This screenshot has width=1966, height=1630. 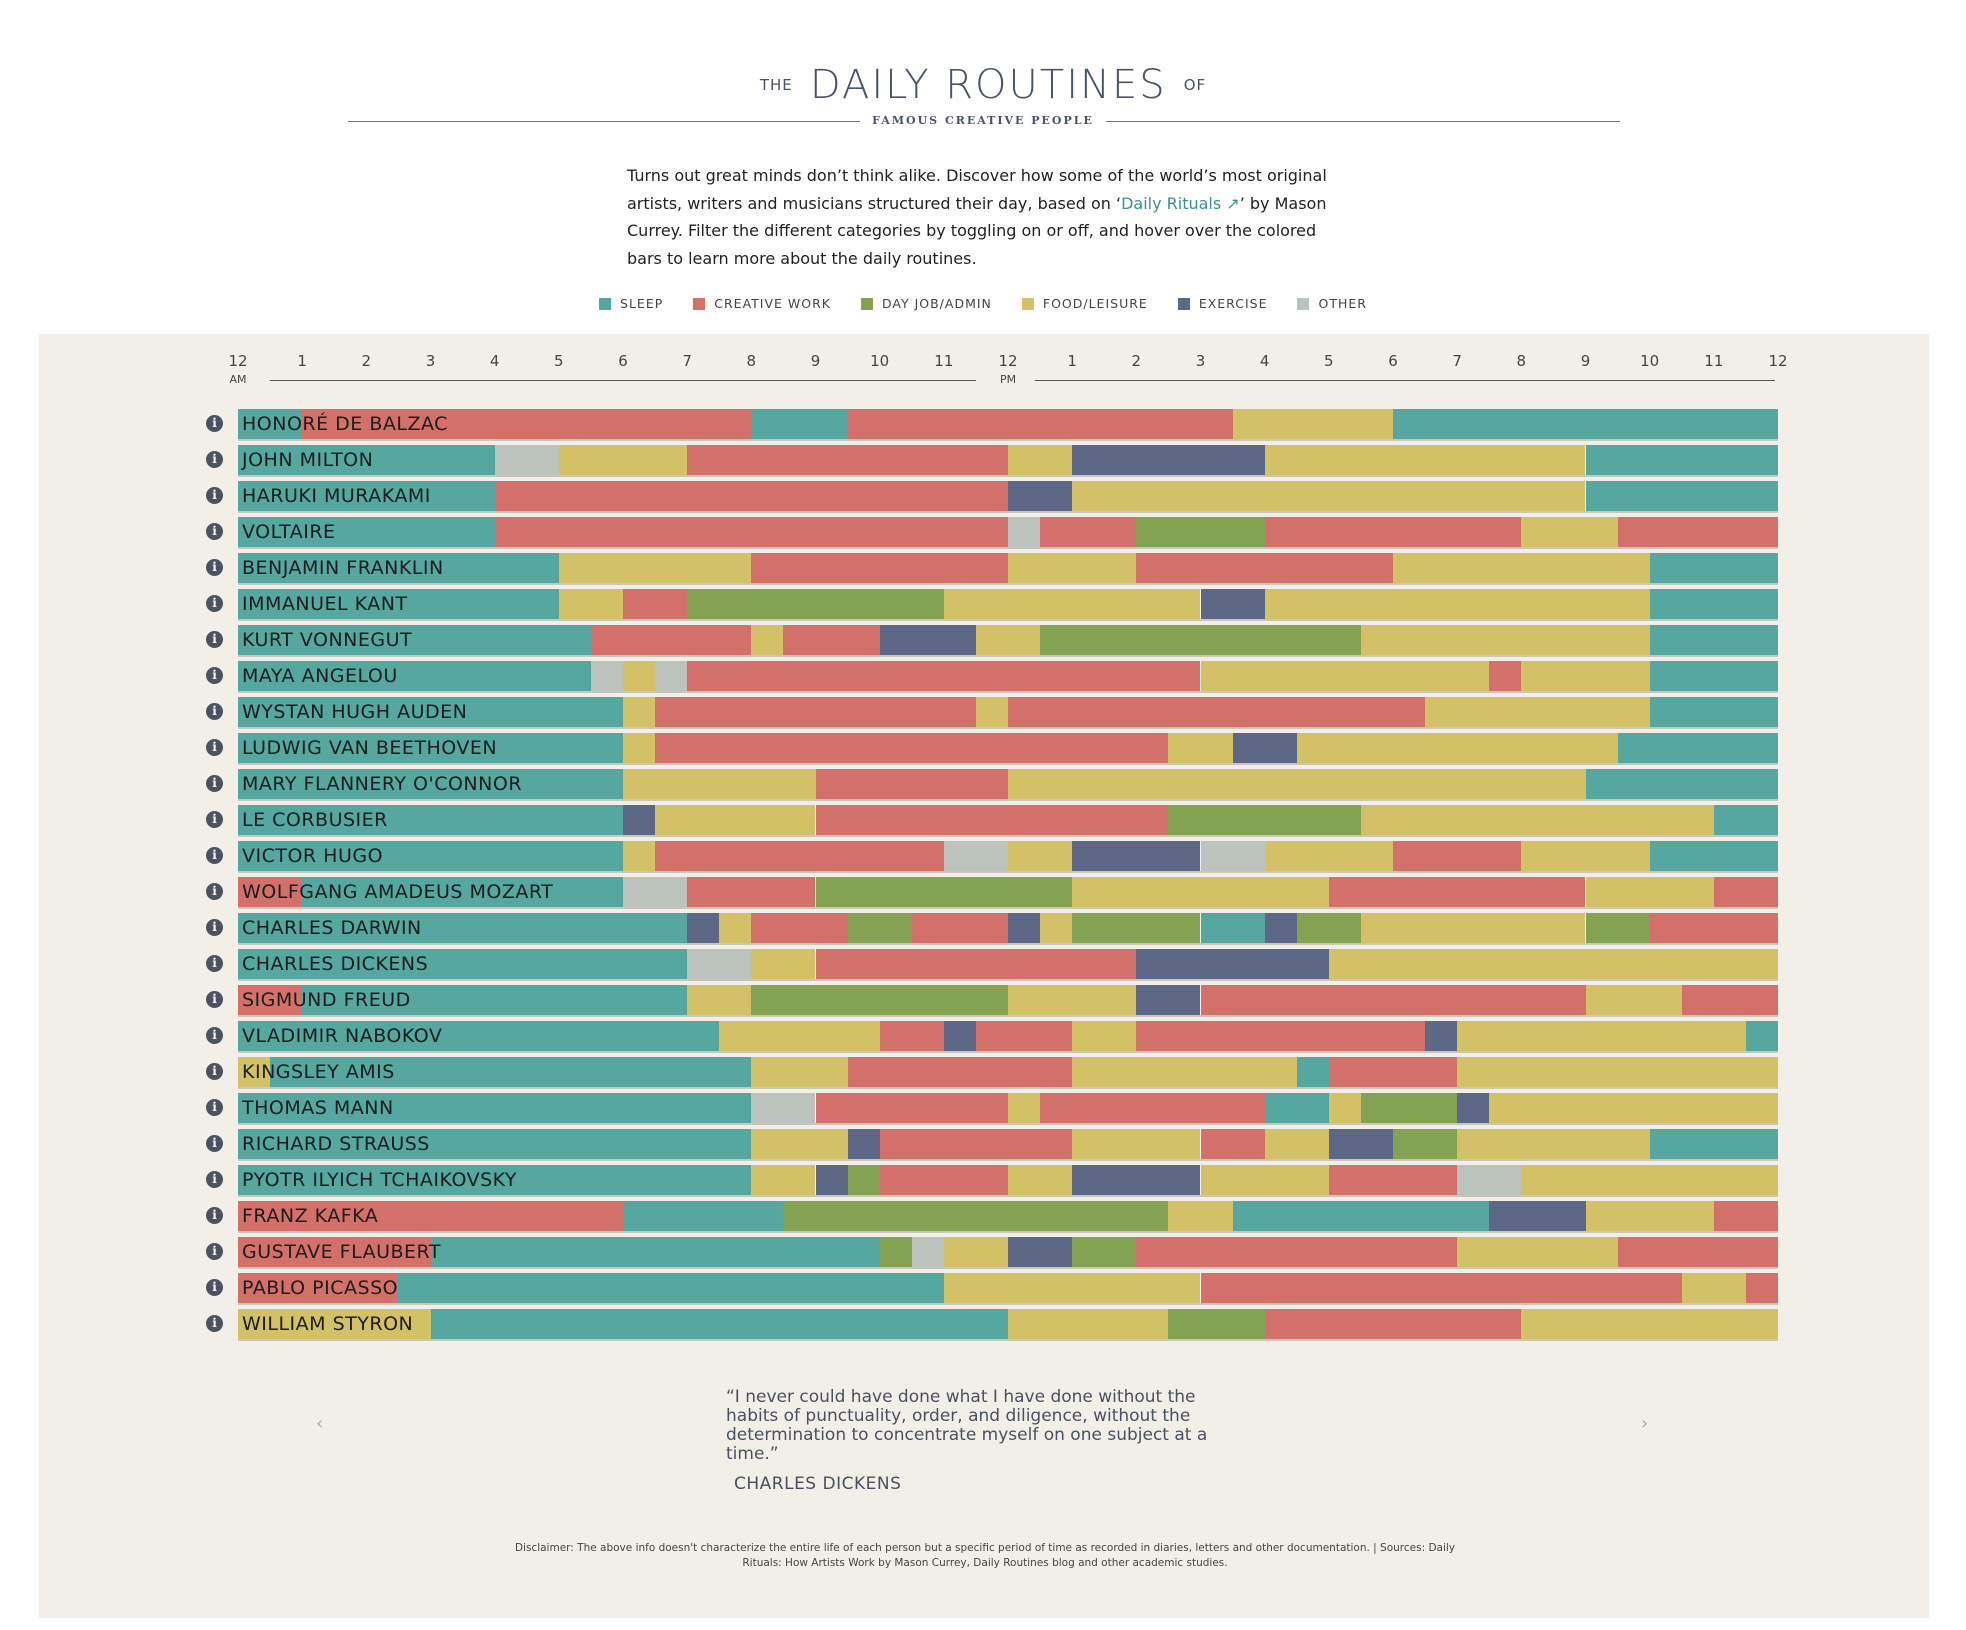 What do you see at coordinates (1331, 303) in the screenshot?
I see `legend-item-other: OTHER` at bounding box center [1331, 303].